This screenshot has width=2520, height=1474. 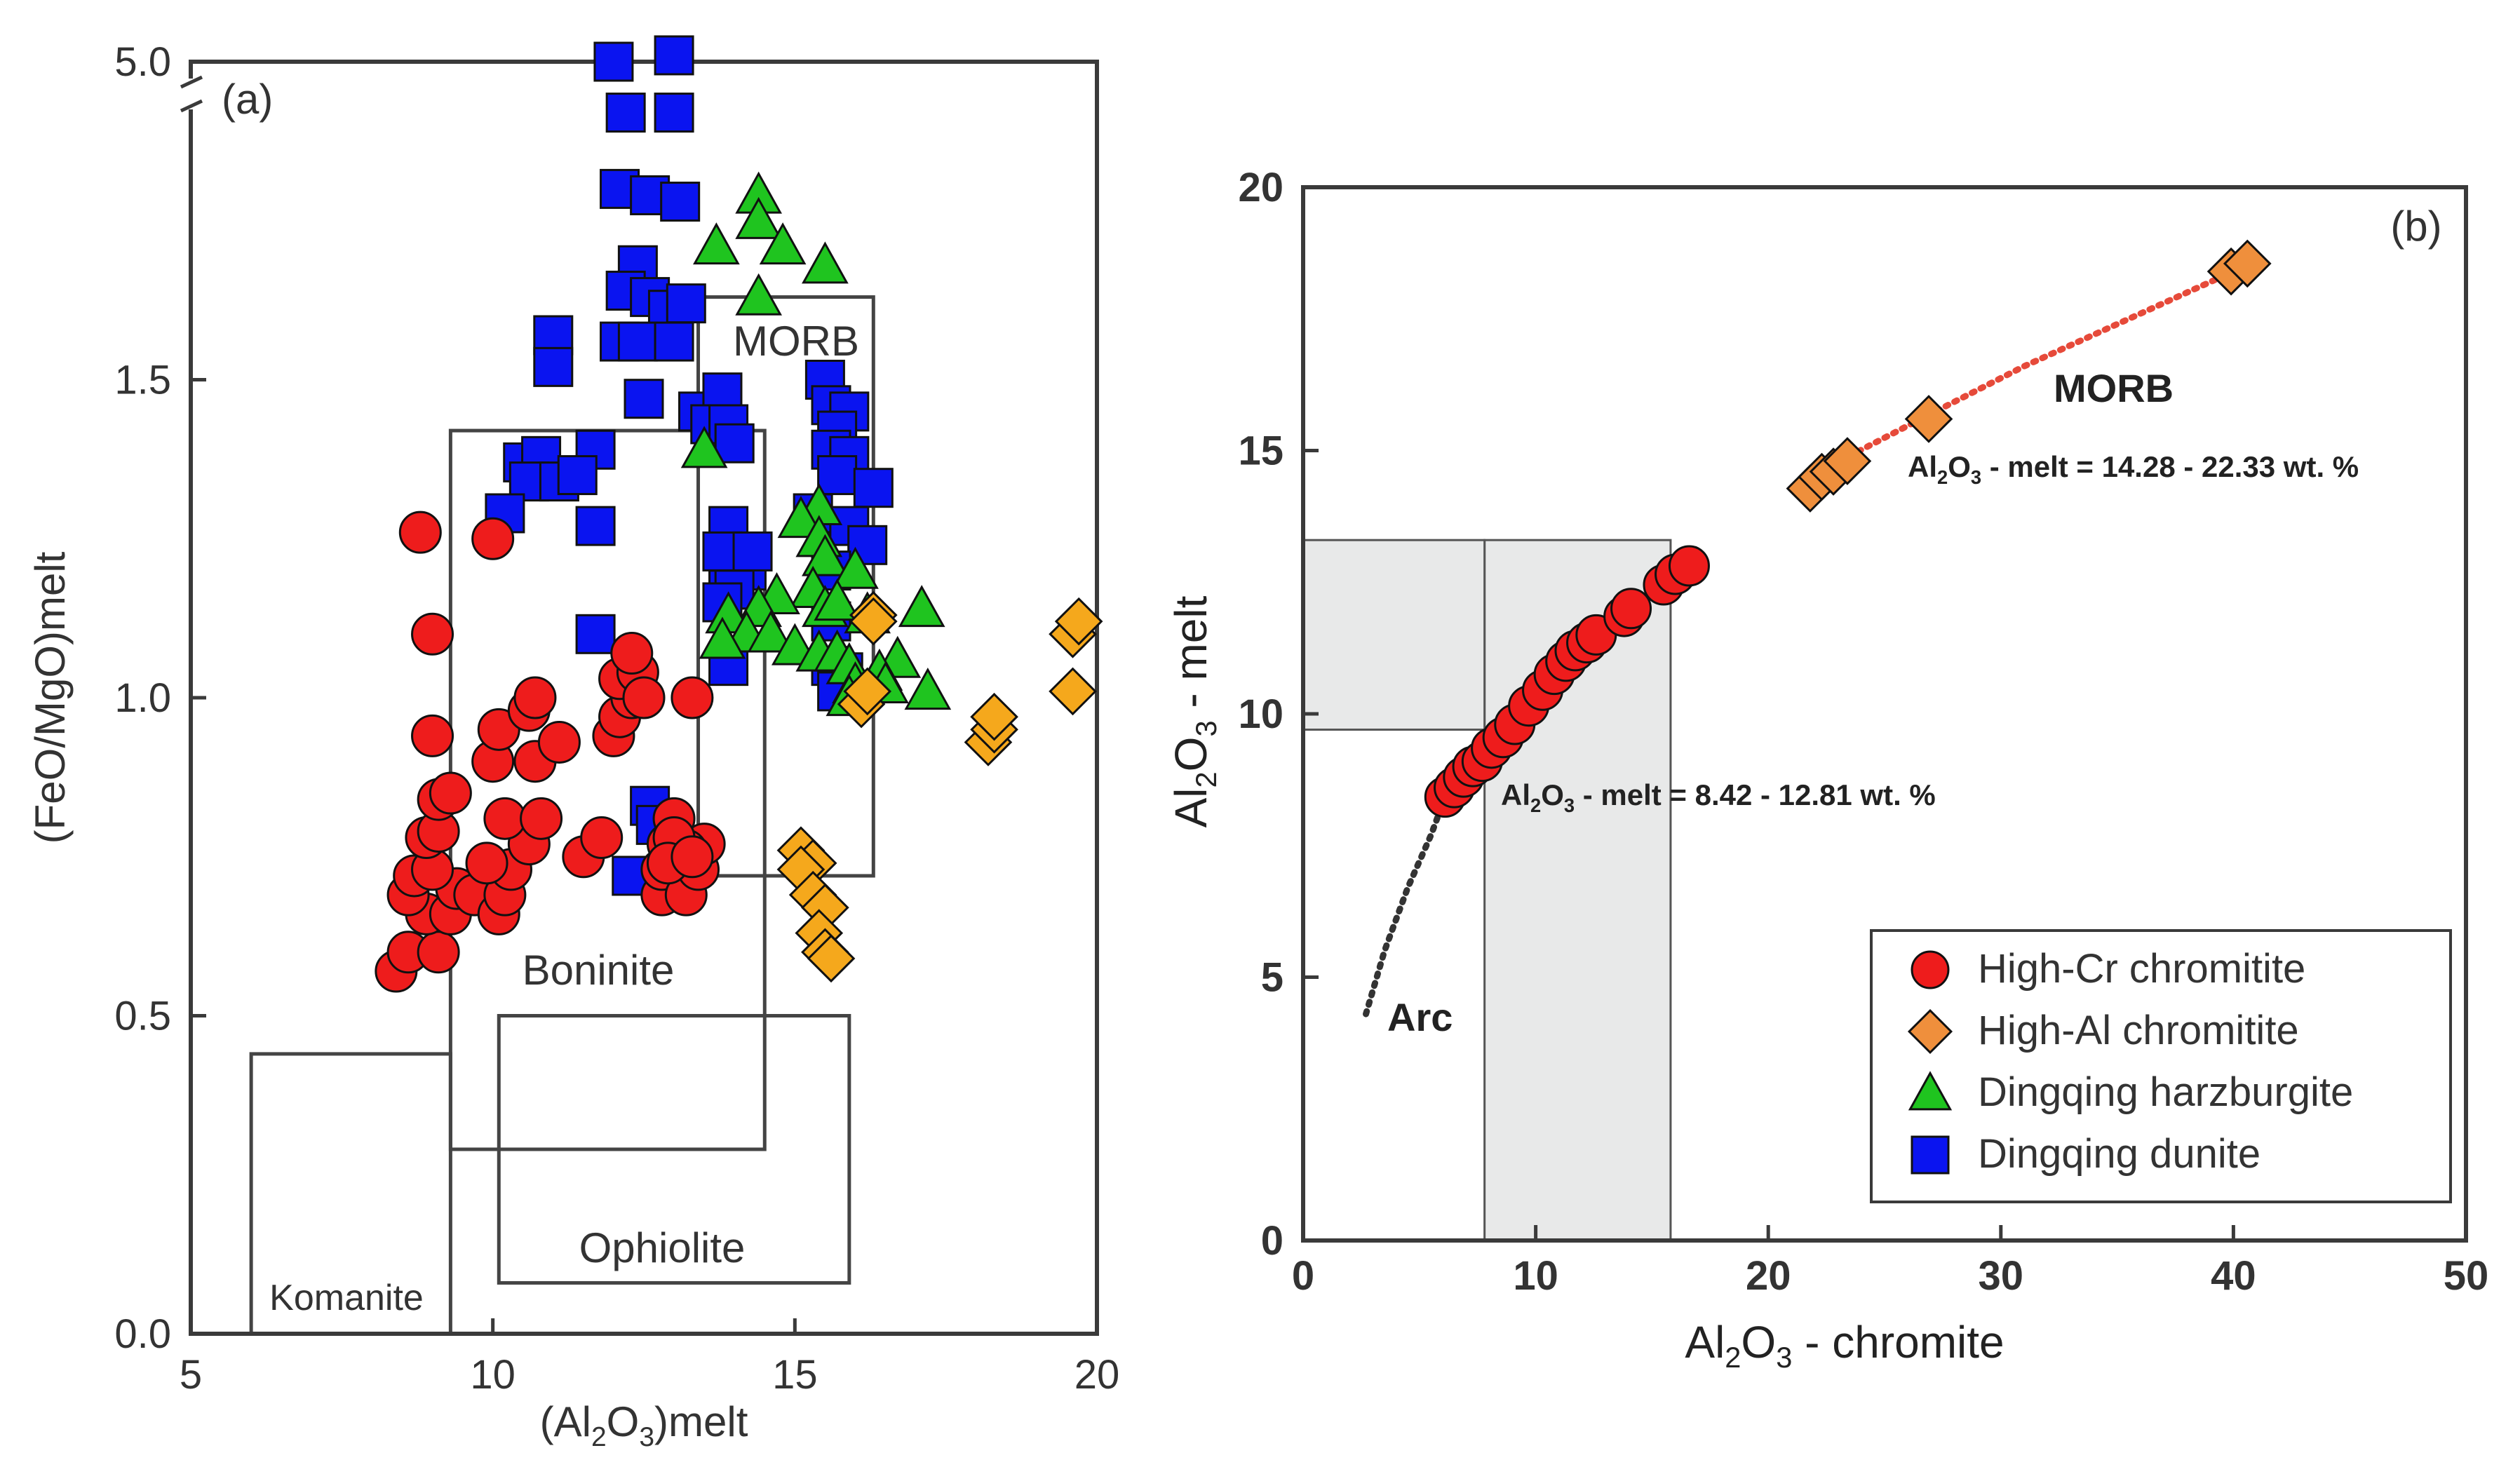 What do you see at coordinates (1272, 978) in the screenshot?
I see `y-tick-label: 5` at bounding box center [1272, 978].